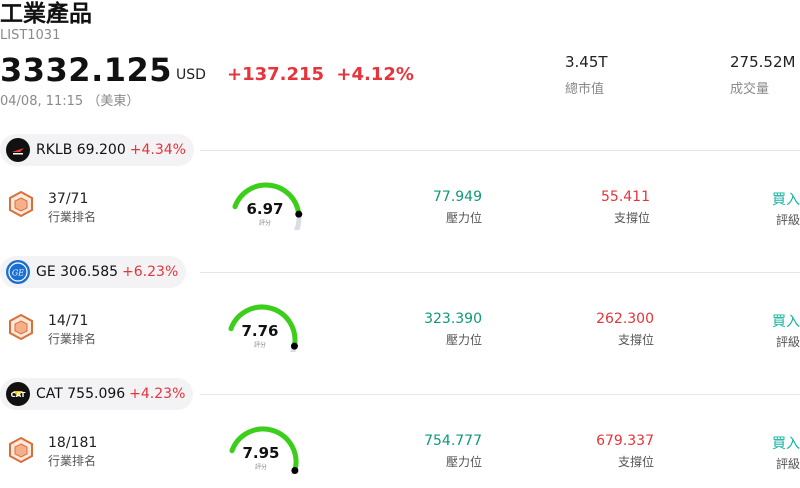  What do you see at coordinates (585, 89) in the screenshot?
I see `market-cap-label: 總市值` at bounding box center [585, 89].